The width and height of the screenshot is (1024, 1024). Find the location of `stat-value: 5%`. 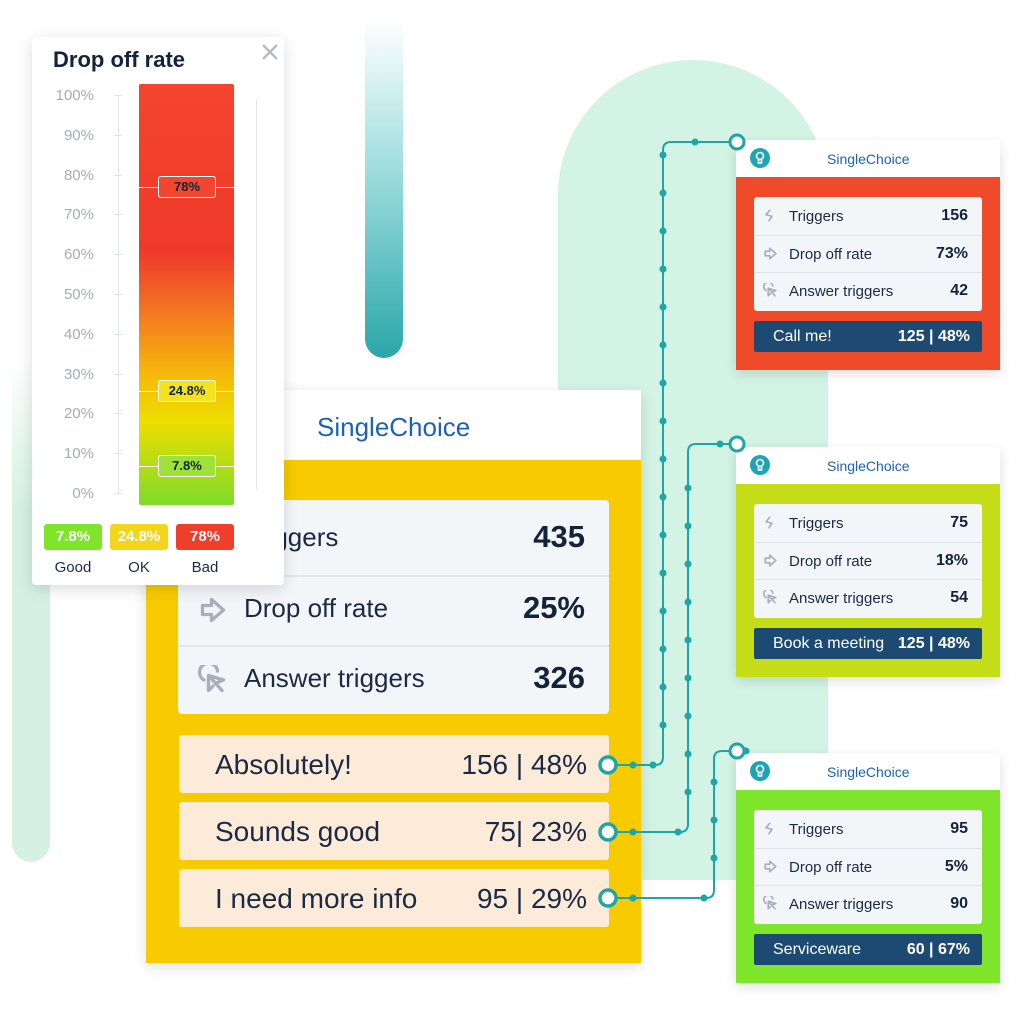

stat-value: 5% is located at coordinates (956, 866).